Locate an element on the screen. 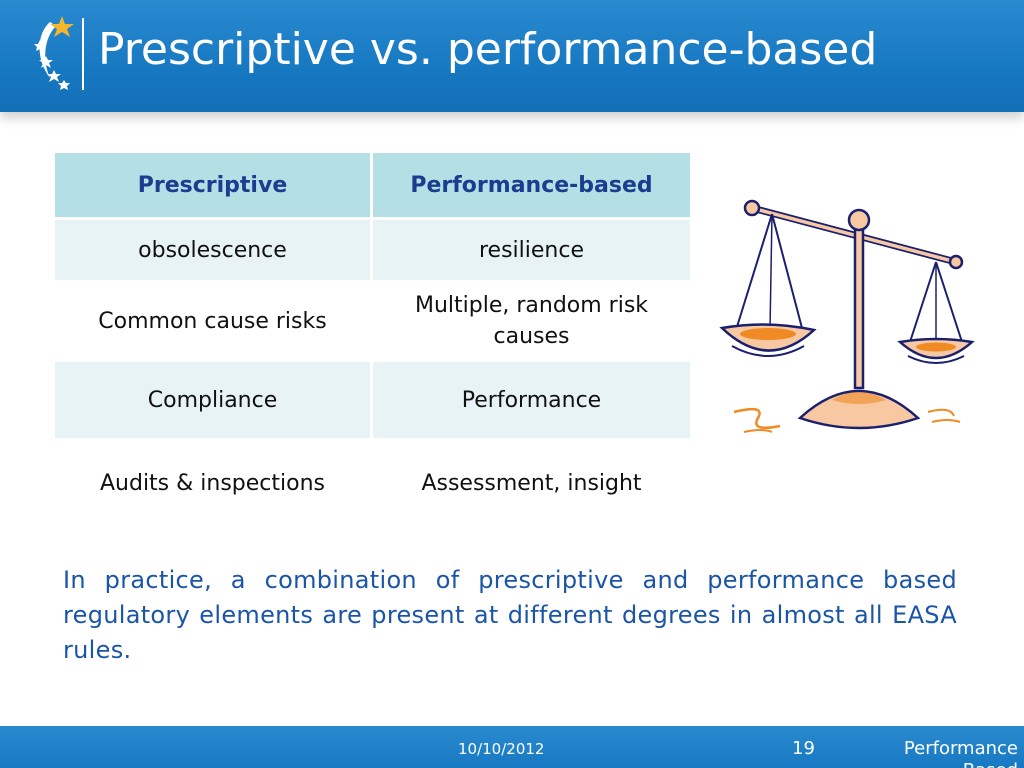 Image resolution: width=1024 pixels, height=768 pixels. column-header-performance-based: Performance-based is located at coordinates (531, 185).